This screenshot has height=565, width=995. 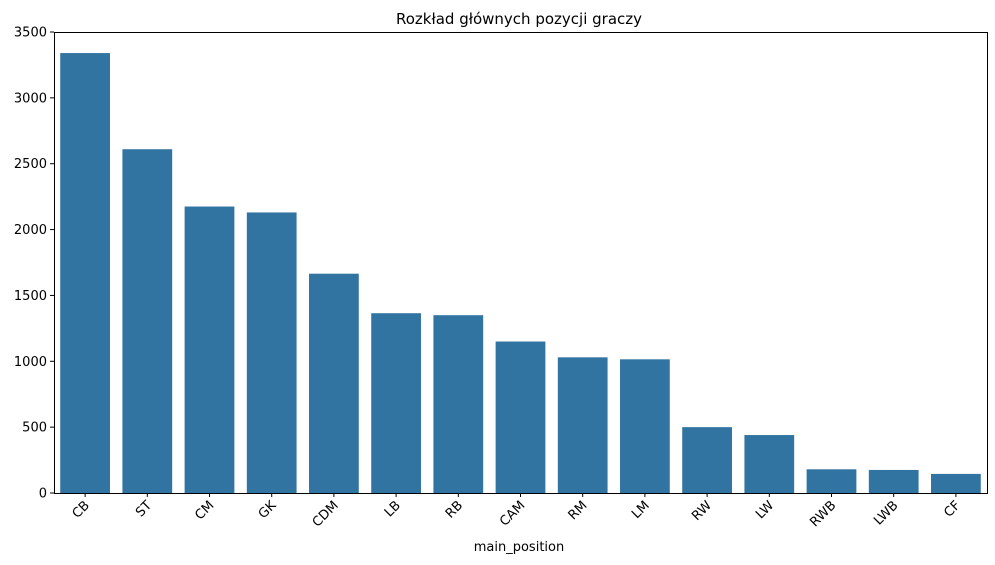 I want to click on bar-st, so click(x=147, y=321).